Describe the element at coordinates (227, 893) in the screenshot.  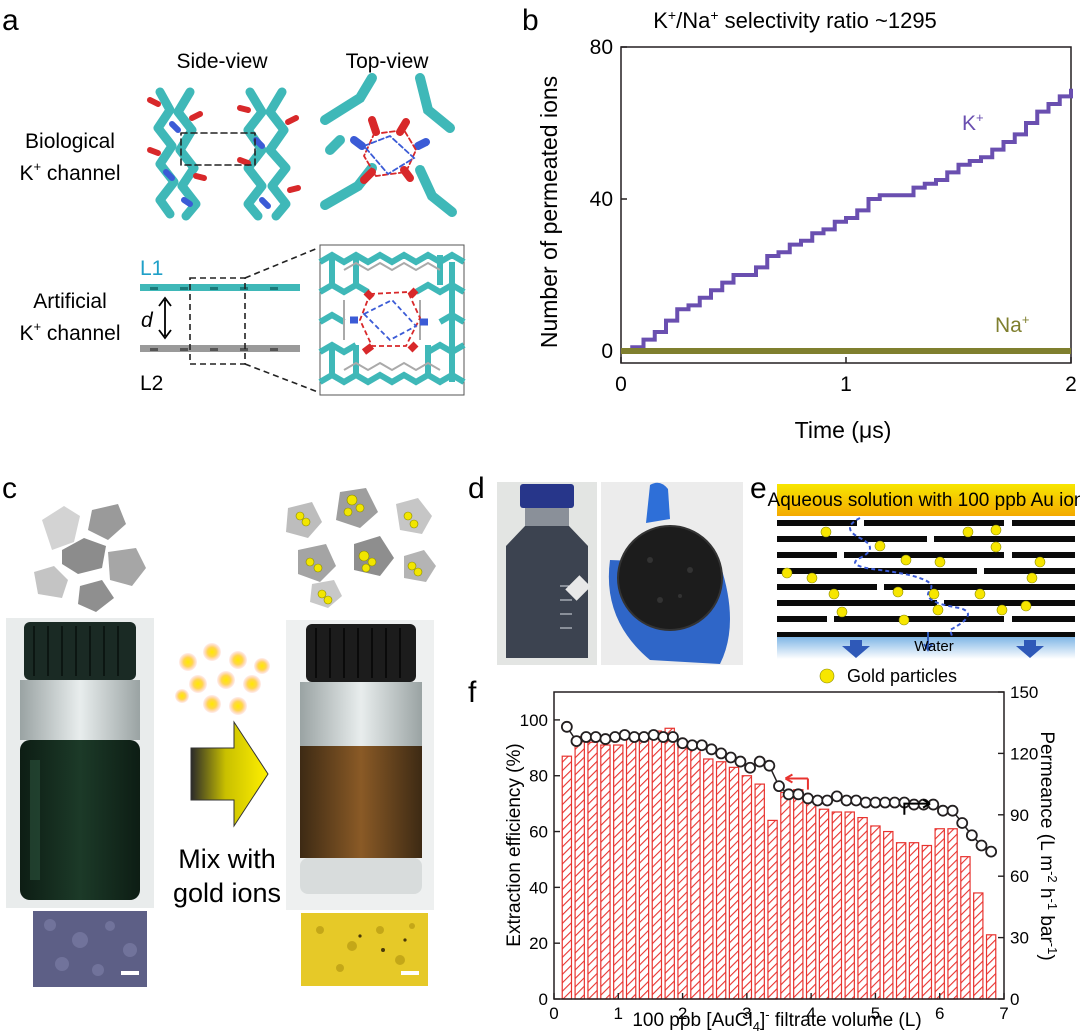
I see `mix-label-line2: gold ions` at that location.